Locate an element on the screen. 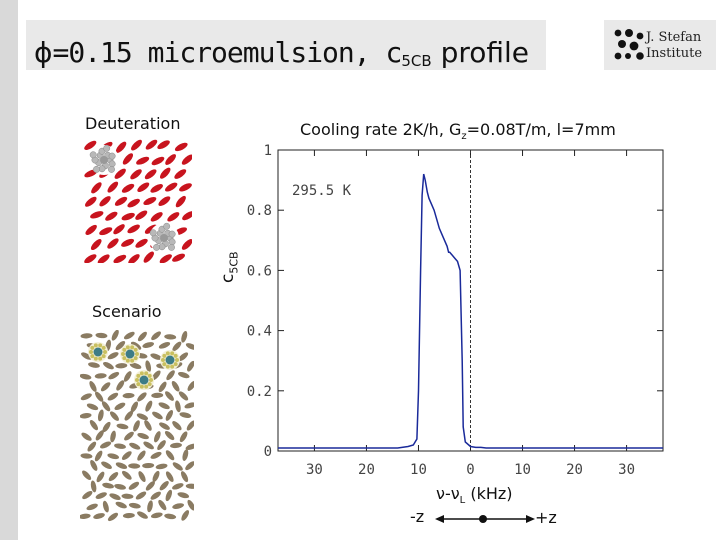 Image resolution: width=720 pixels, height=540 pixels. y-tick-label: 0.2 is located at coordinates (259, 392).